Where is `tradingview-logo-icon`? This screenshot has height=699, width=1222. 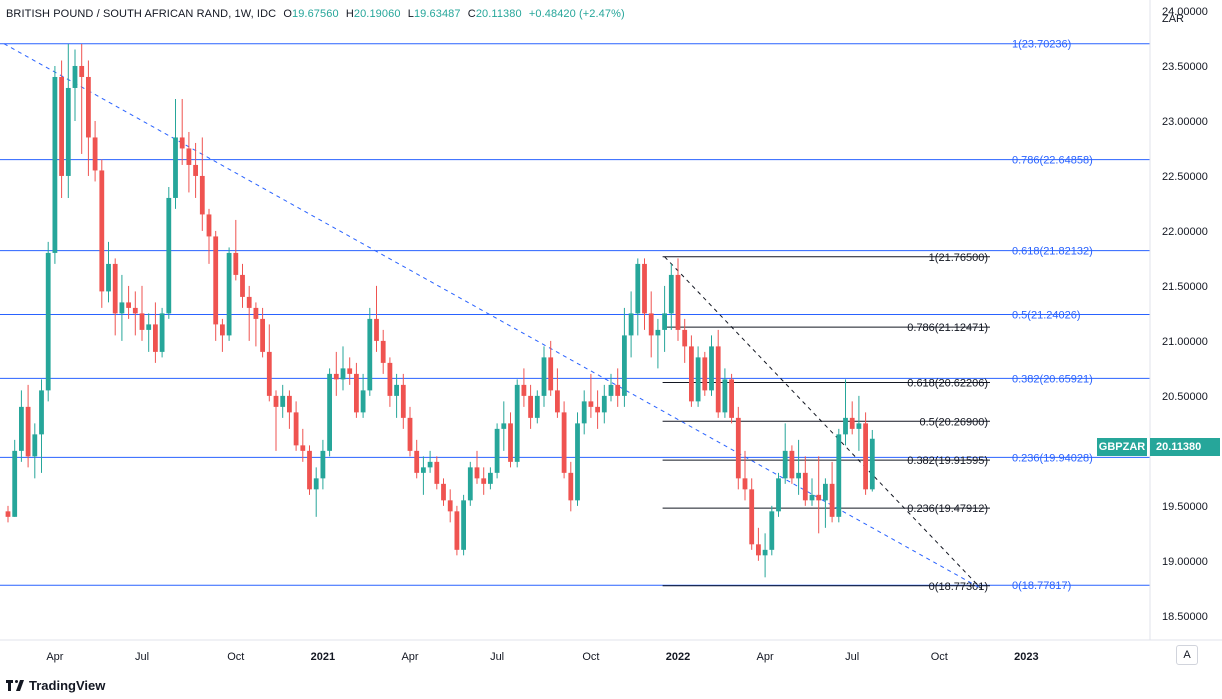
tradingview-logo-icon is located at coordinates (15, 685).